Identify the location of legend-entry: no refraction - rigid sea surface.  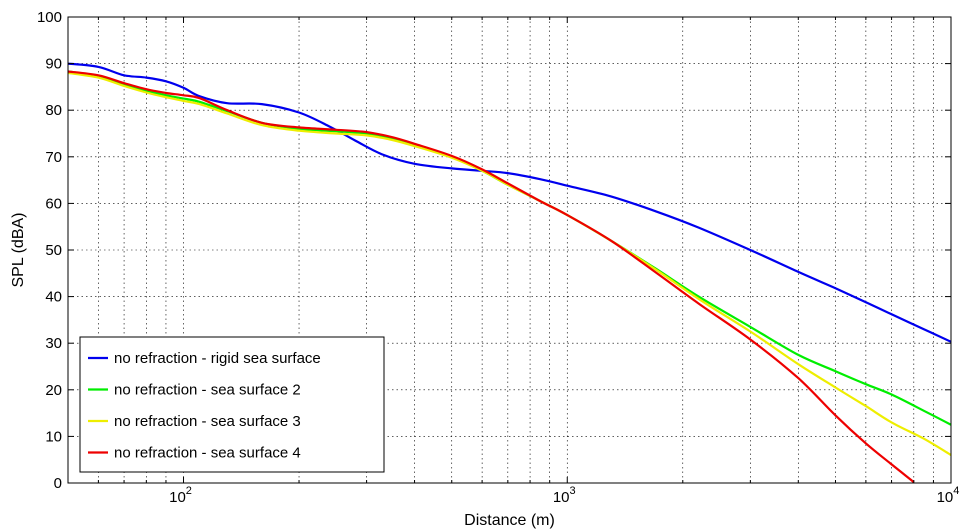
(217, 358).